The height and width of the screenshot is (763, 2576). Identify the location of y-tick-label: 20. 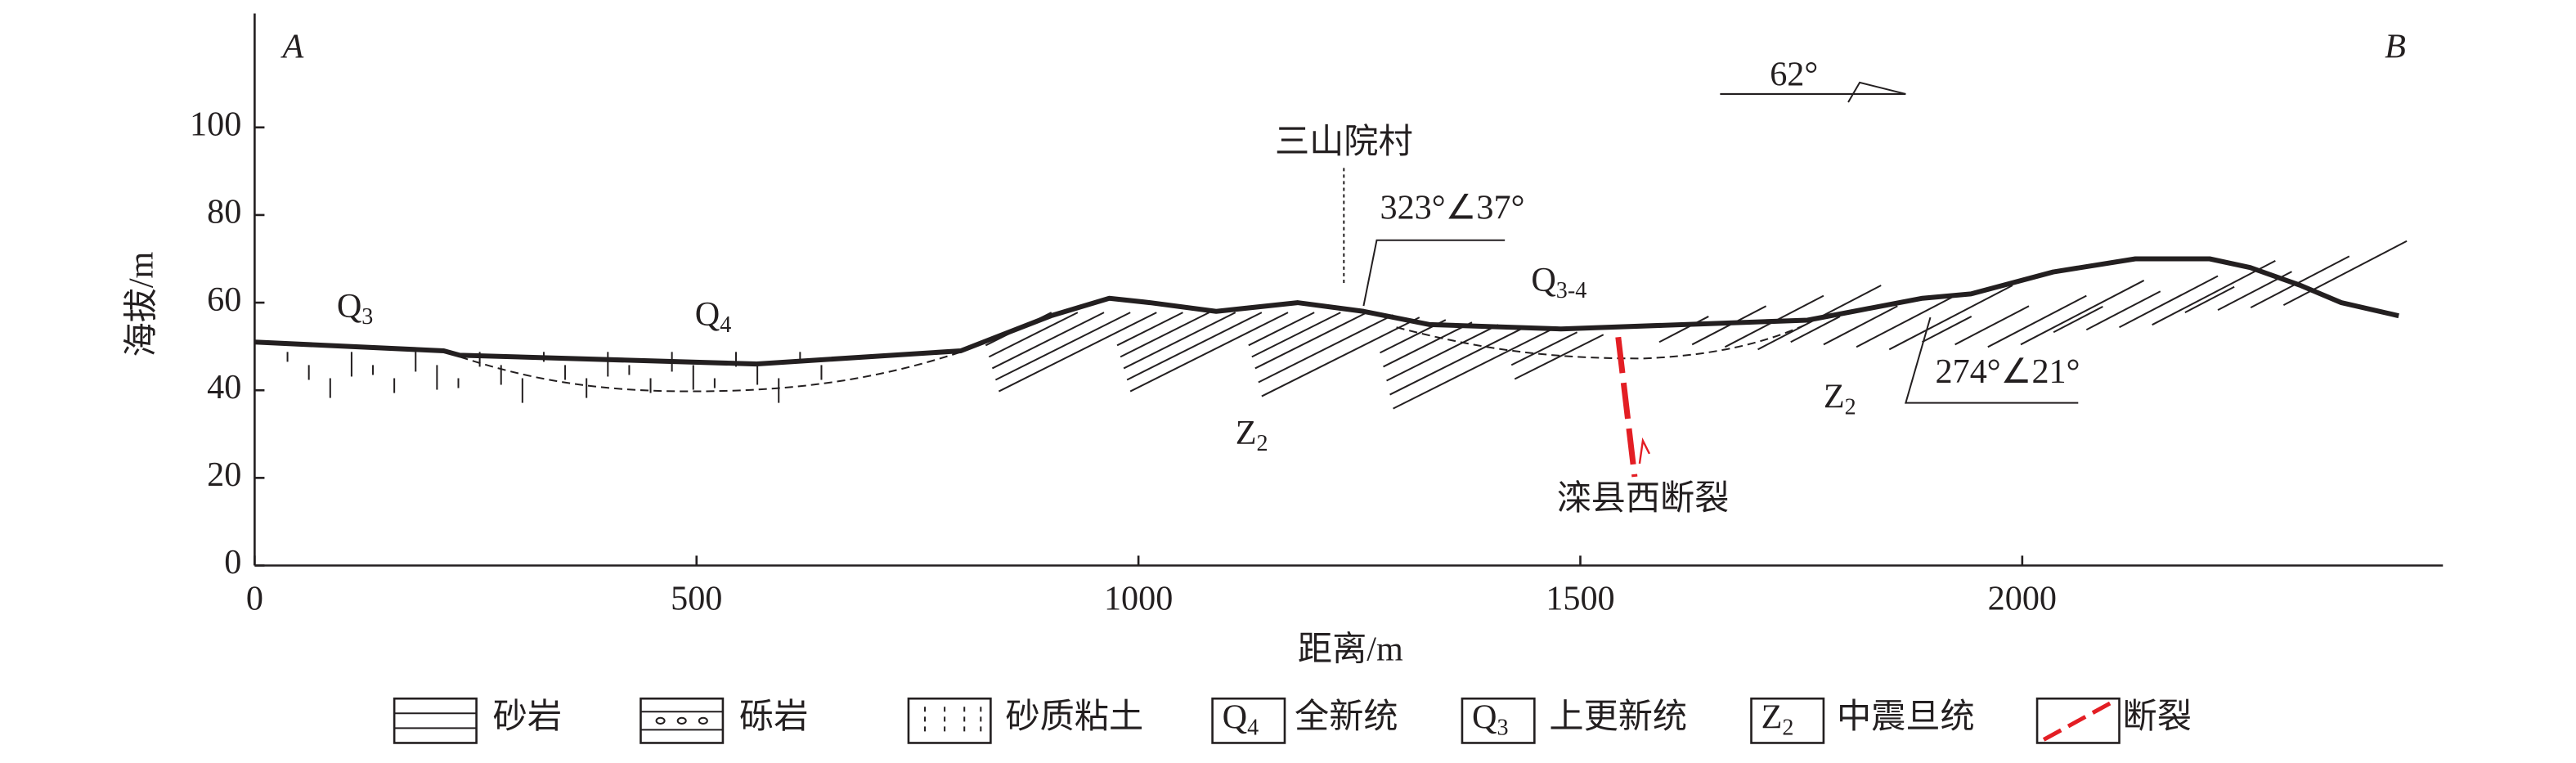
(224, 475).